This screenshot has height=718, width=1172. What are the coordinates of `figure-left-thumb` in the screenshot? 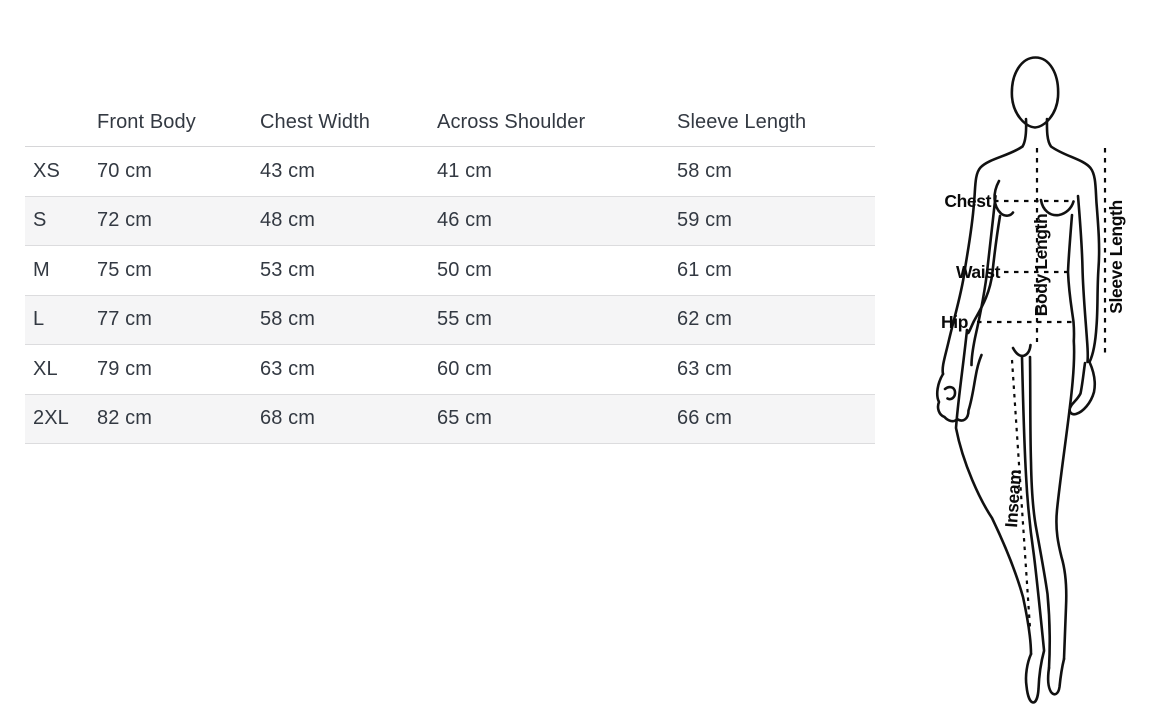 It's located at (950, 393).